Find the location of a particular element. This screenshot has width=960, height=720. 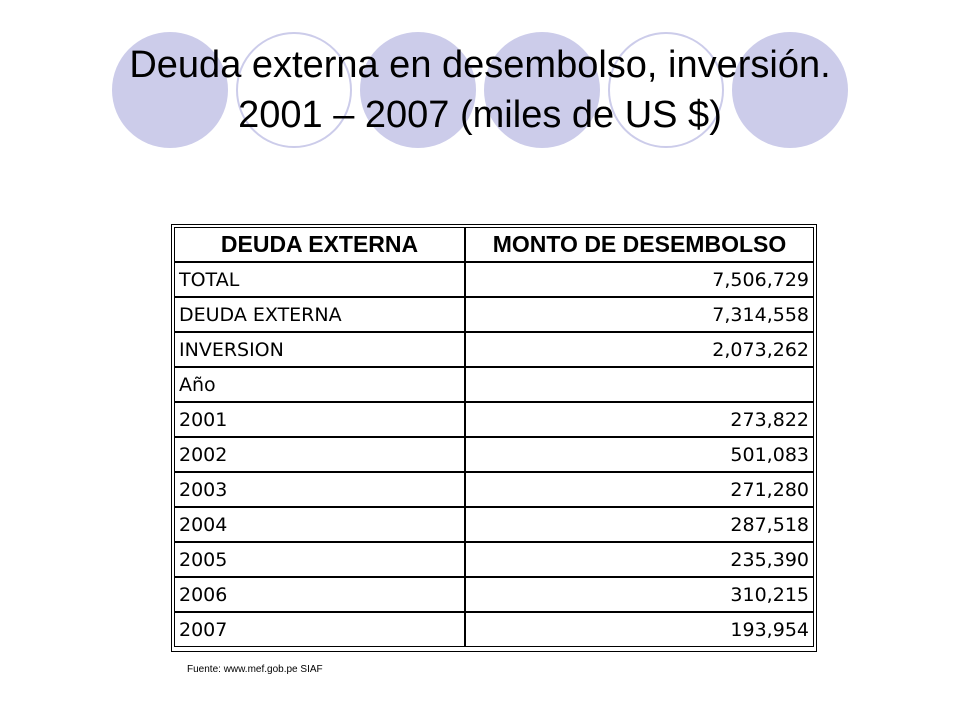

table-row: 2007 193,954 is located at coordinates (494, 629).